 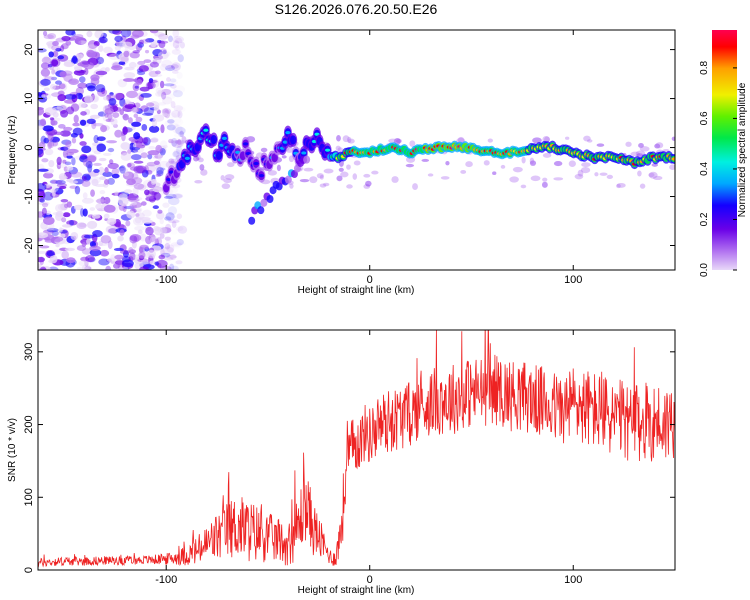 What do you see at coordinates (704, 169) in the screenshot?
I see `colorbar-tick-label: 0.4` at bounding box center [704, 169].